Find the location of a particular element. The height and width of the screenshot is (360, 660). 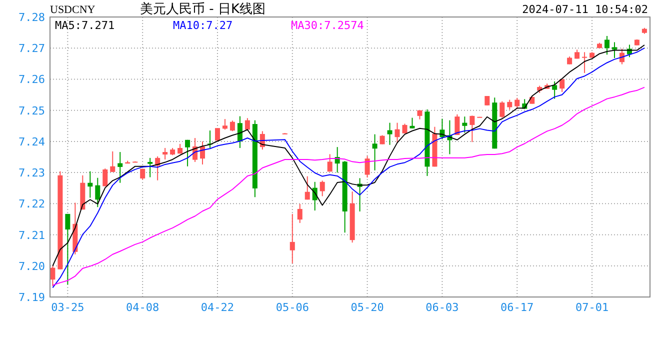

chart-title: 美元人民币 - 日K线图 is located at coordinates (203, 9).